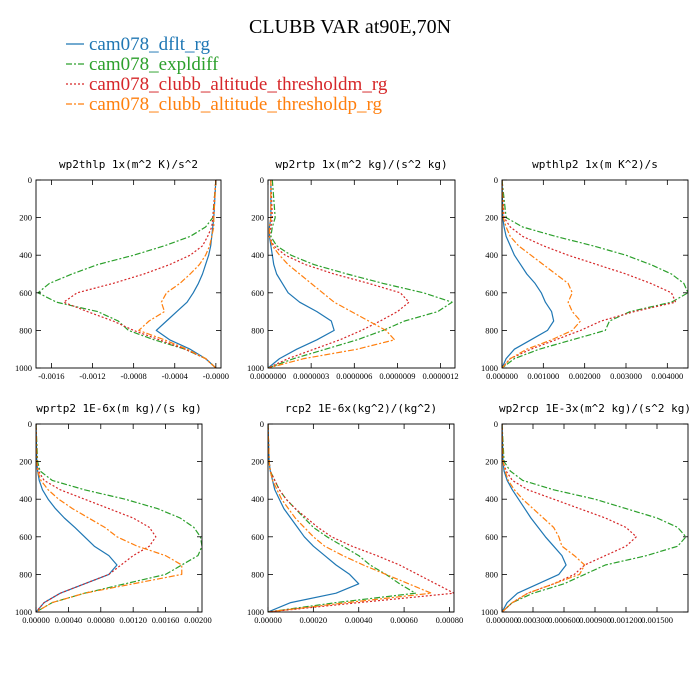 This screenshot has height=700, width=700. I want to click on x-tick-label: 0.000600, so click(564, 620).